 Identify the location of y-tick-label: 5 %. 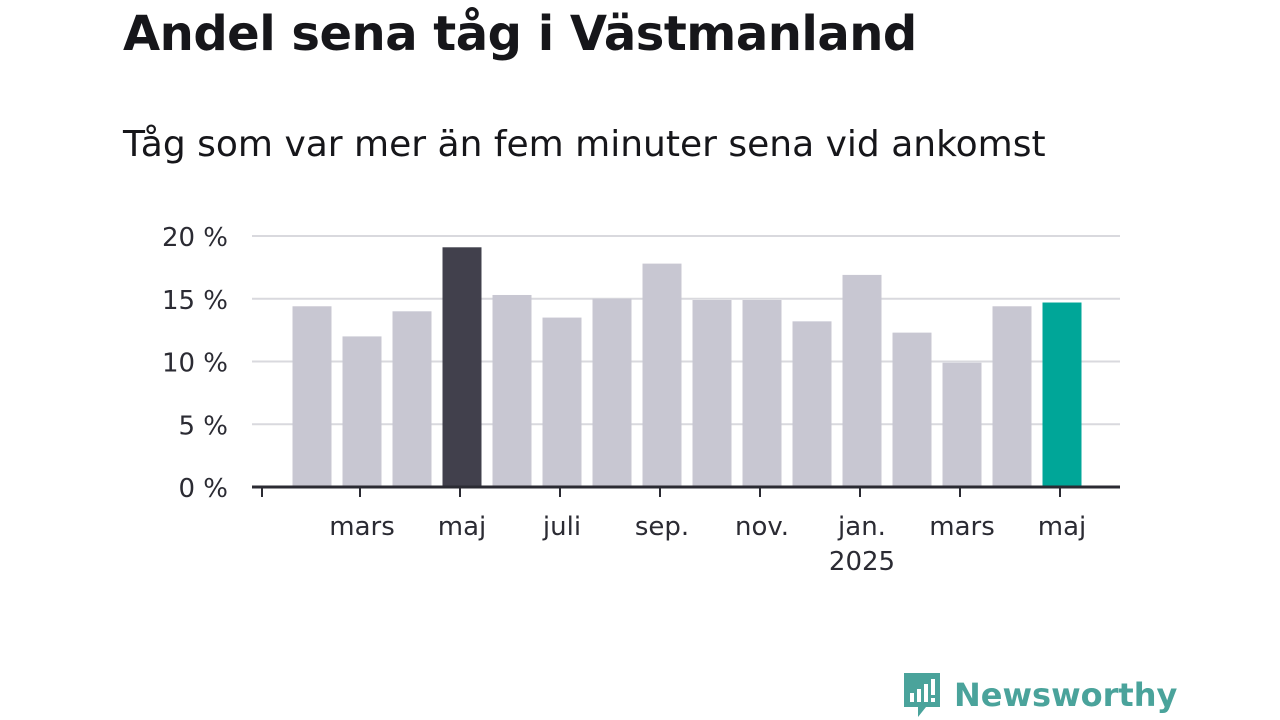
(203, 426).